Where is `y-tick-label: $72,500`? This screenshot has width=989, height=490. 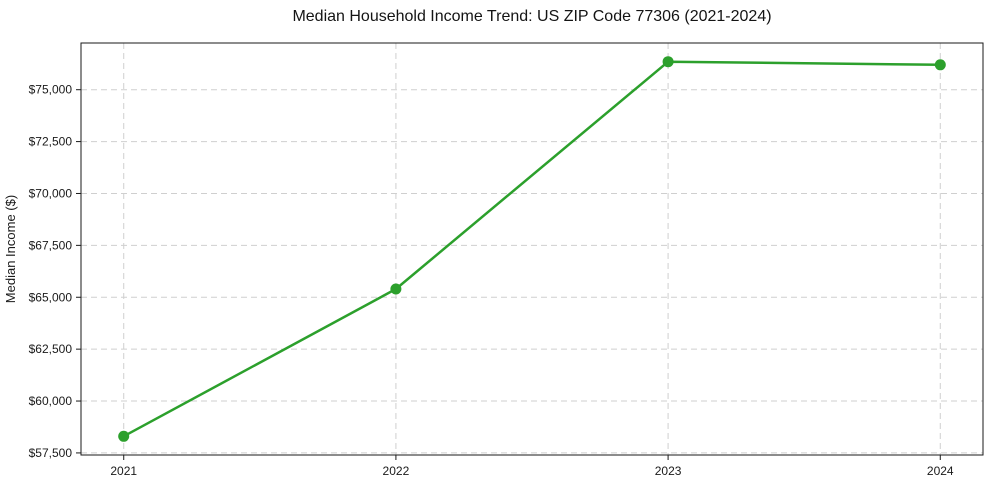
y-tick-label: $72,500 is located at coordinates (51, 142).